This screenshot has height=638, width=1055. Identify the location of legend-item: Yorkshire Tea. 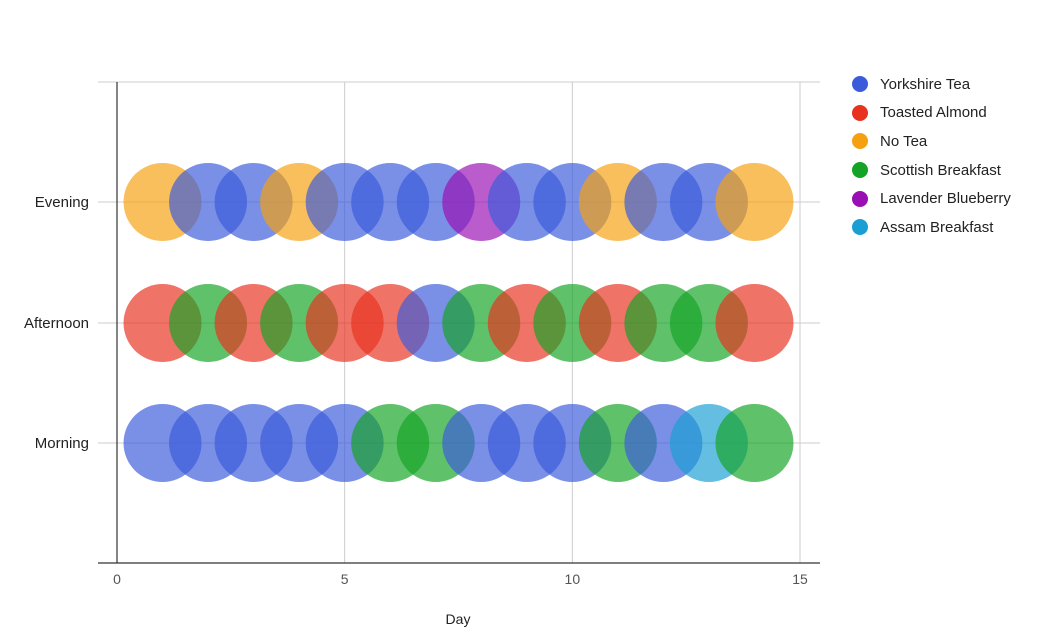
(931, 84).